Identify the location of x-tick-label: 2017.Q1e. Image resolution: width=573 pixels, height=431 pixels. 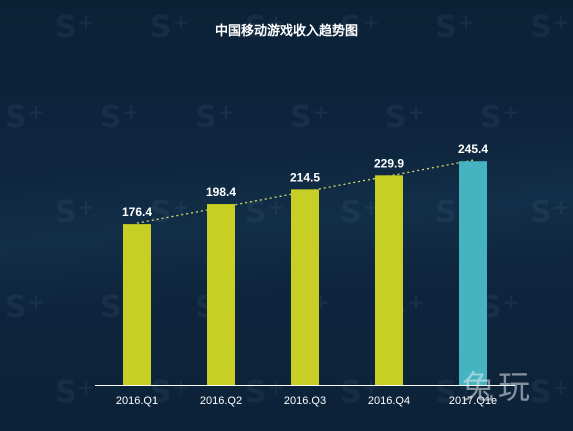
(473, 401).